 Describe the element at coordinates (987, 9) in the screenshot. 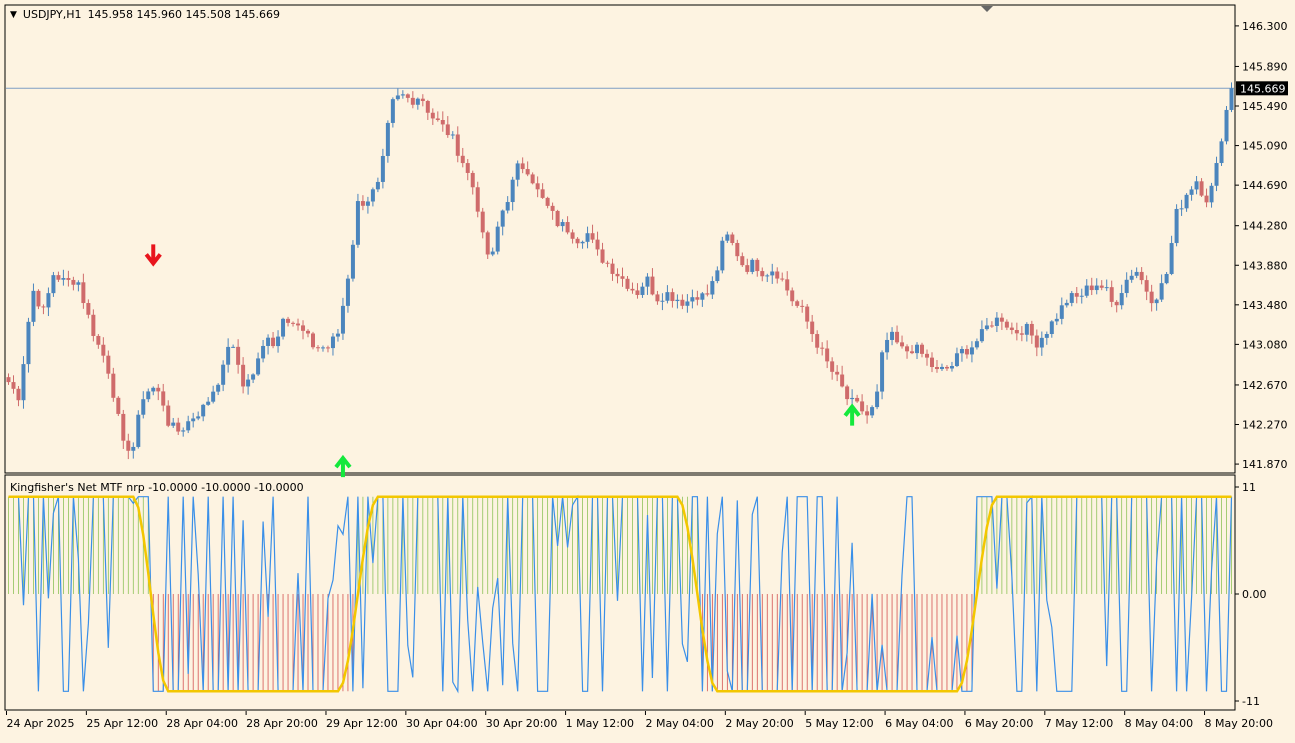

I see `chart-shift-marker-icon` at that location.